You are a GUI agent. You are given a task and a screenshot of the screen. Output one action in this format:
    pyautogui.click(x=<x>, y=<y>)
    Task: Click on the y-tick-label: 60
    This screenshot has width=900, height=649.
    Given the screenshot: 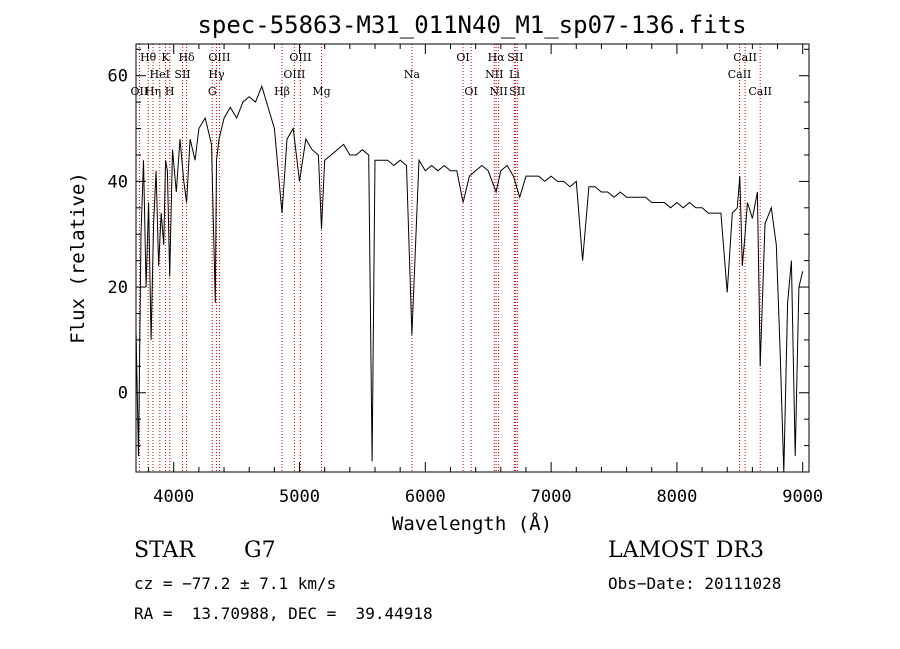 What is the action you would take?
    pyautogui.click(x=118, y=77)
    